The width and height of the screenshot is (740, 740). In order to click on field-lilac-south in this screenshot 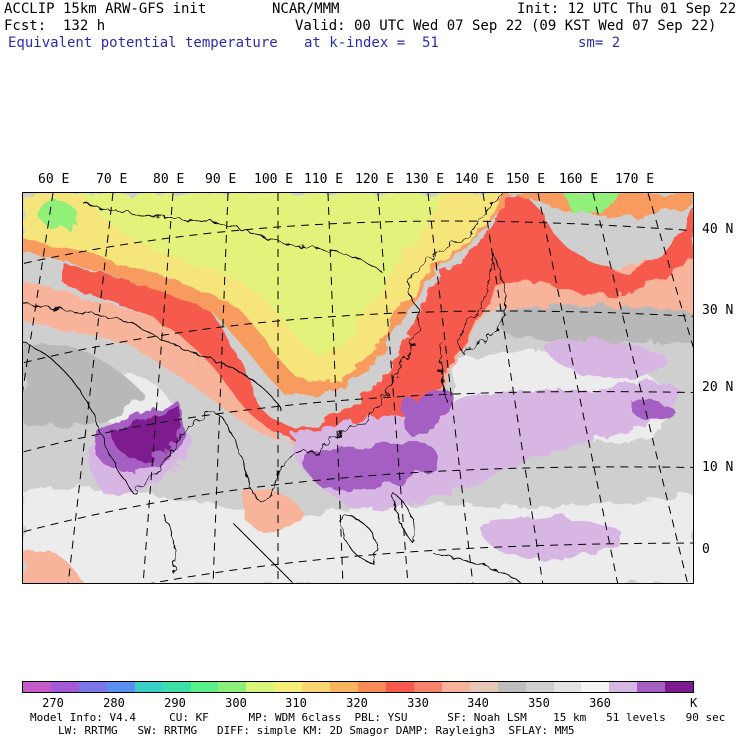, I will do `click(552, 538)`.